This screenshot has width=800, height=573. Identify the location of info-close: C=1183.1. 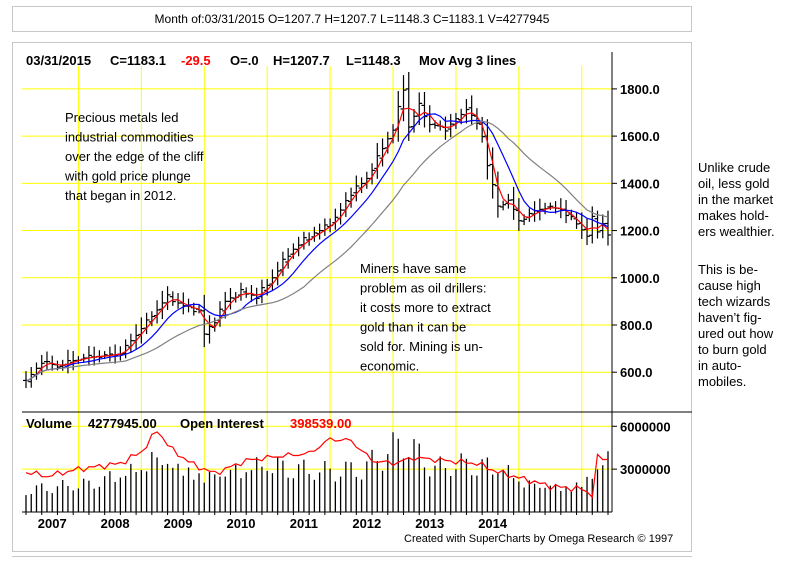
(138, 60).